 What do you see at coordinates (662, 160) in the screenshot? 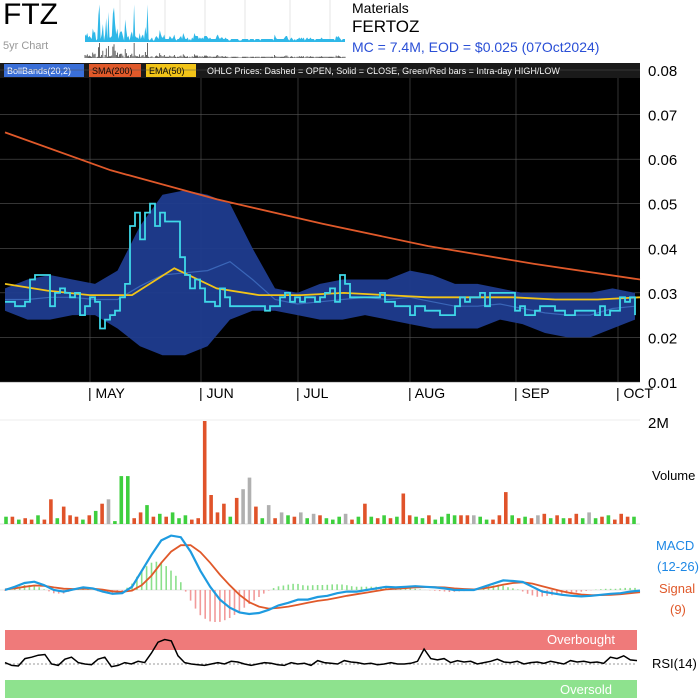
I see `price-tick-label: 0.06` at bounding box center [662, 160].